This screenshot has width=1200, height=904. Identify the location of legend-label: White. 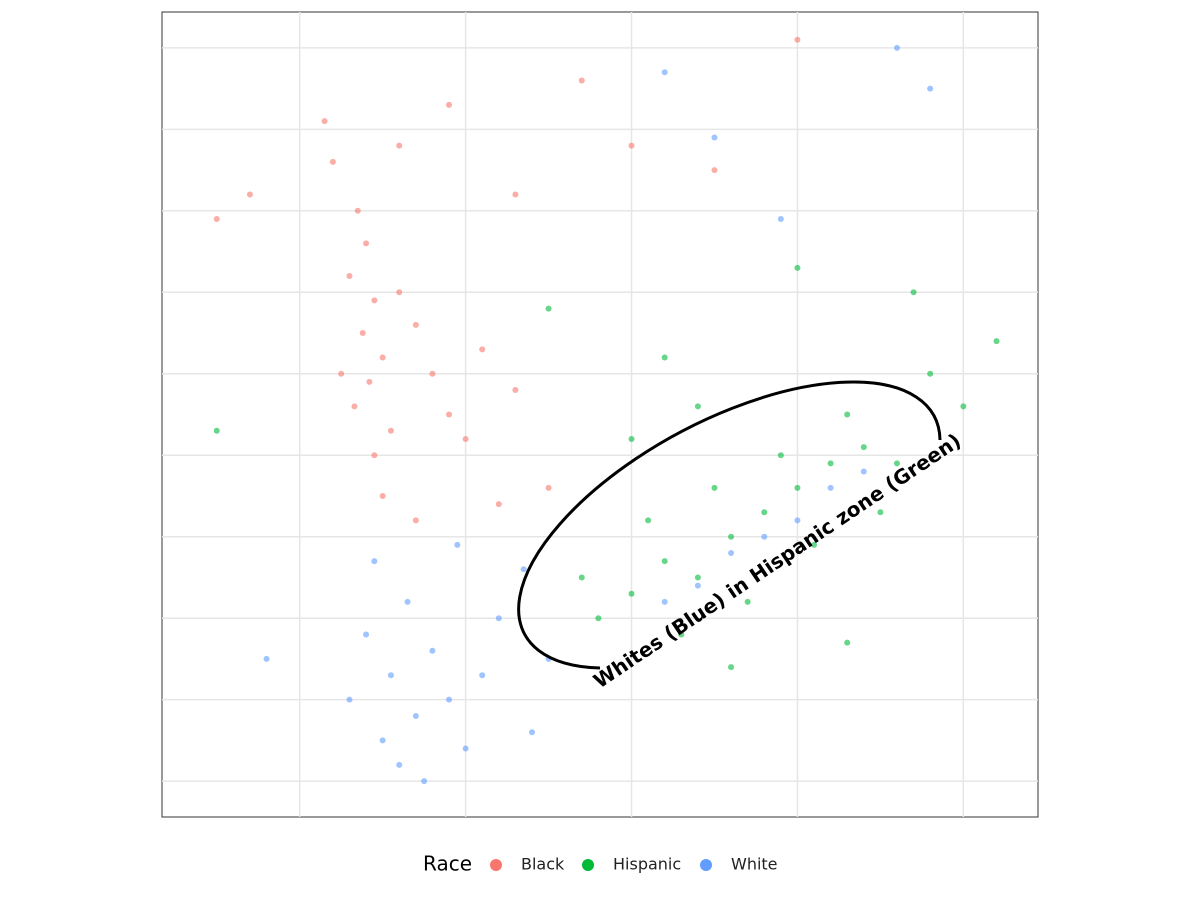
(754, 864).